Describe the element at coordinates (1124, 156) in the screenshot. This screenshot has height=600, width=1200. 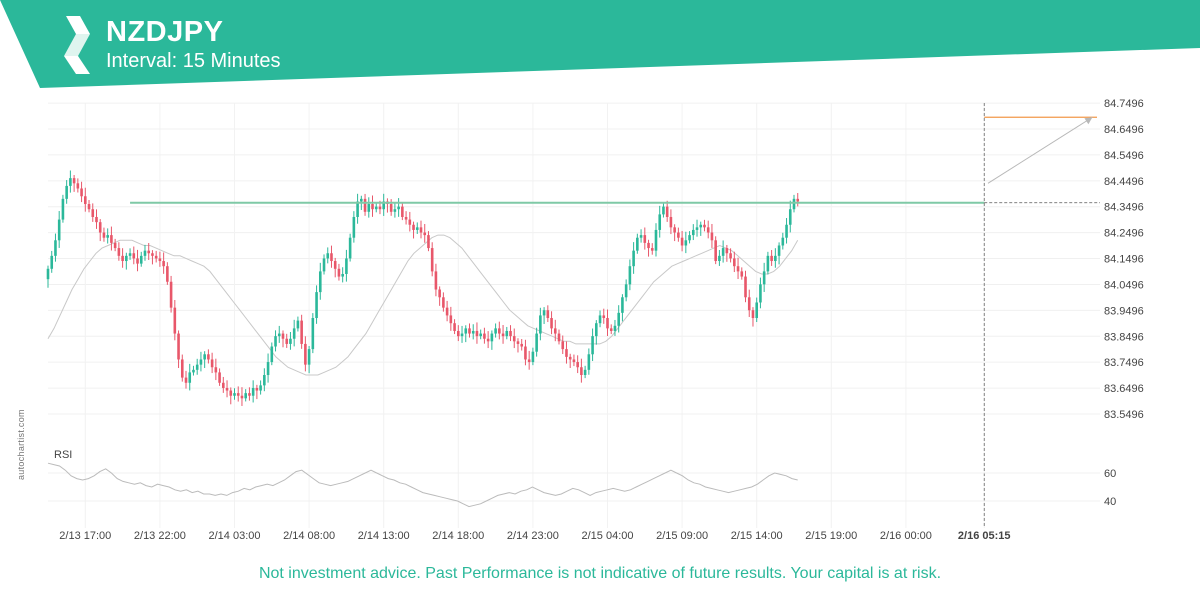
I see `price-tick-label: 84.5496` at that location.